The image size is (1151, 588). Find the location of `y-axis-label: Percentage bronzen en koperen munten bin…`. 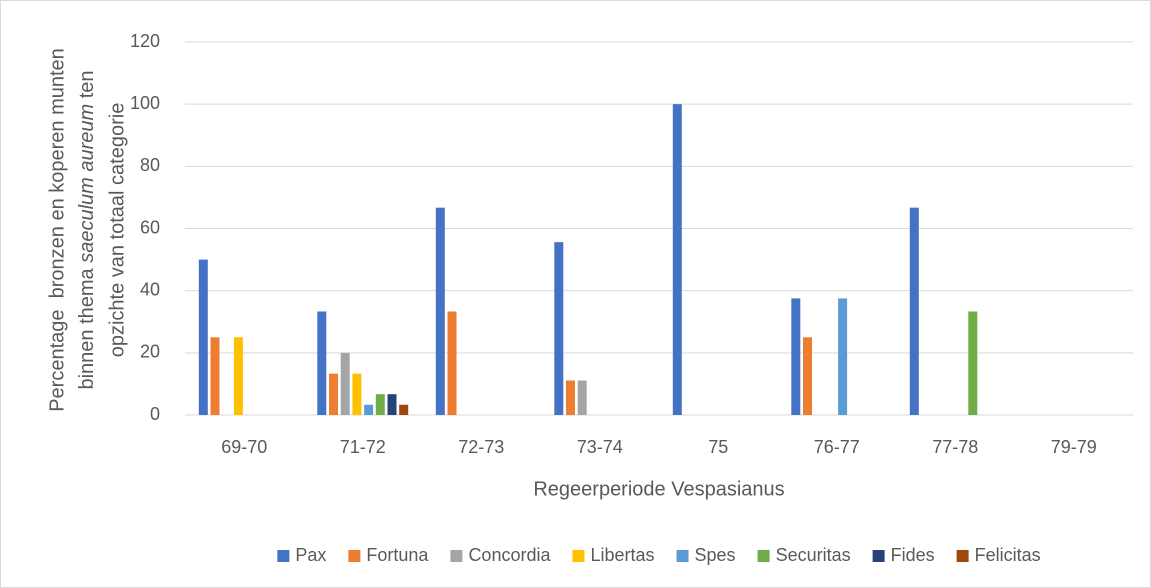

y-axis-label: Percentage bronzen en koperen munten bin… is located at coordinates (87, 230).